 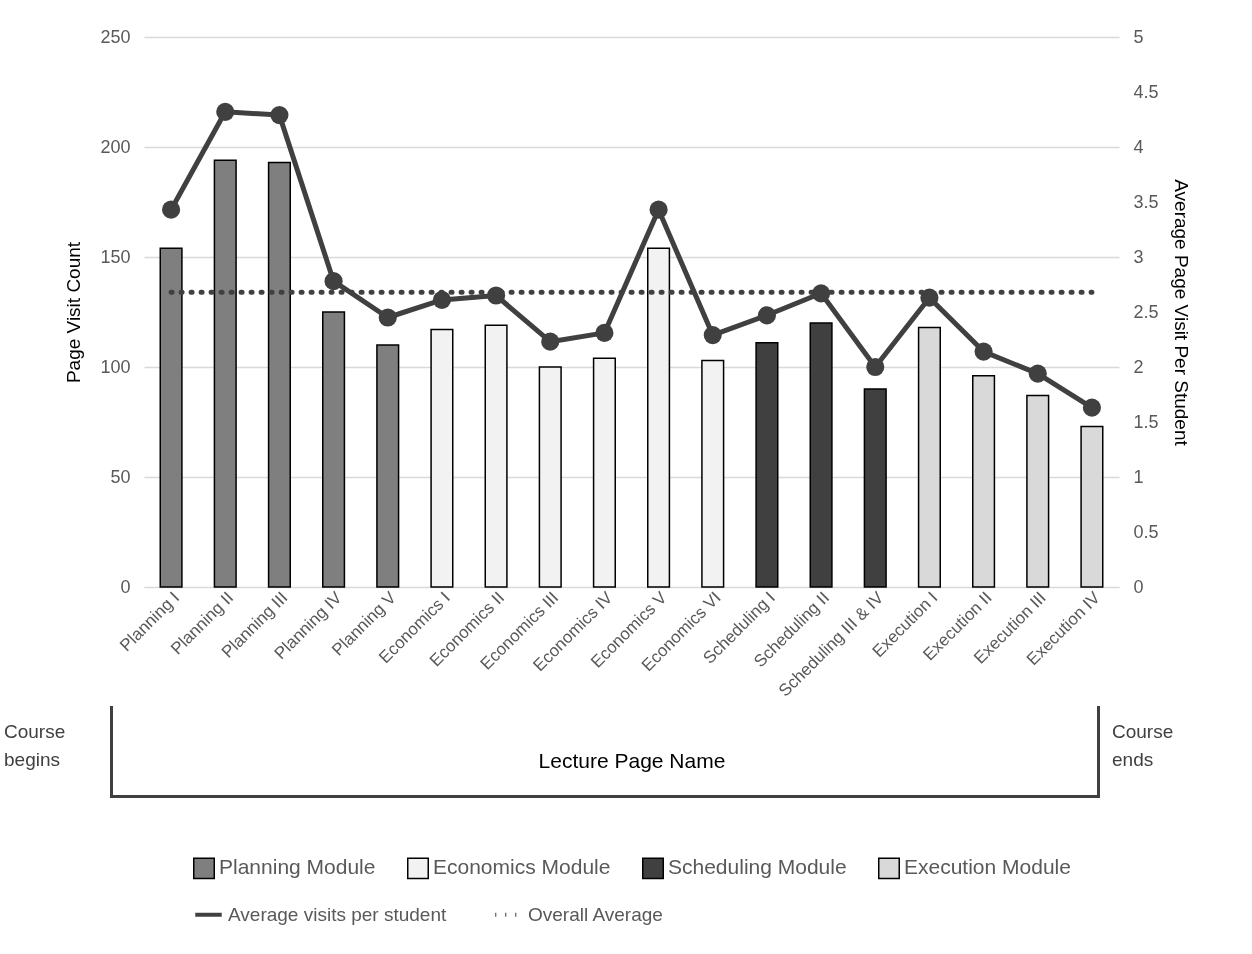 What do you see at coordinates (115, 36) in the screenshot?
I see `y-tick-label: 250` at bounding box center [115, 36].